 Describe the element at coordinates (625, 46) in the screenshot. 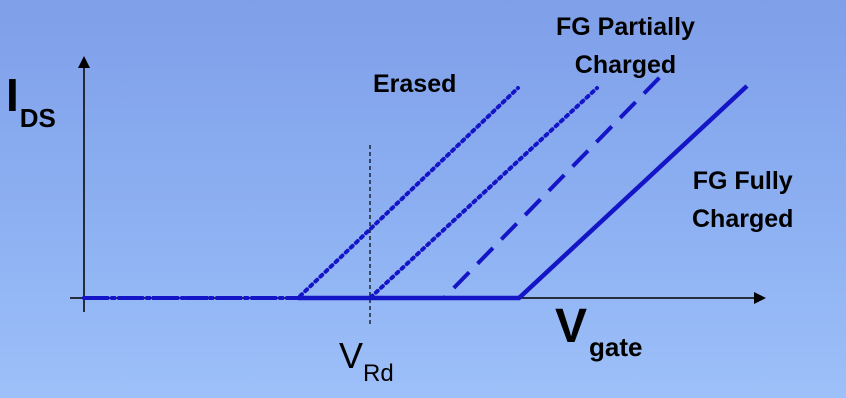

I see `label-fg-partially-charged: FG Partially Charged` at that location.